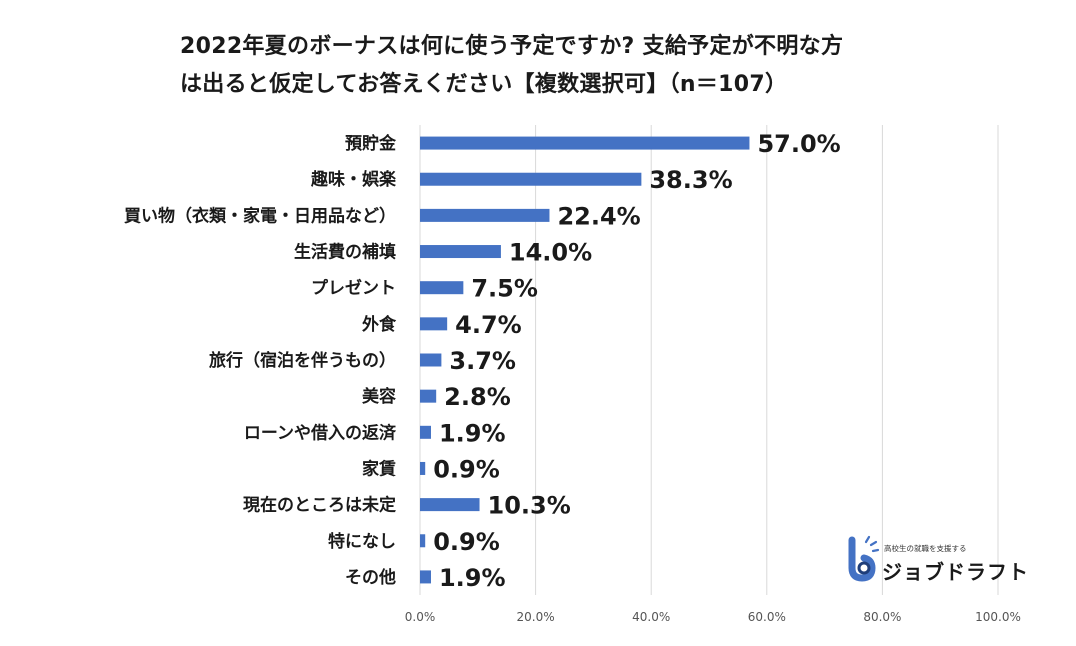 This screenshot has height=646, width=1076. I want to click on category-label: プレゼント, so click(353, 288).